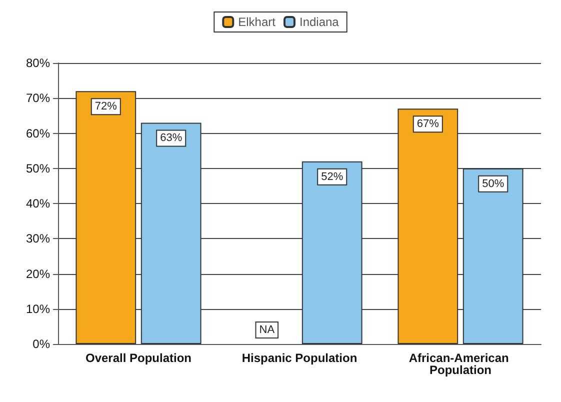 The width and height of the screenshot is (561, 402). I want to click on data-label: 72%, so click(106, 106).